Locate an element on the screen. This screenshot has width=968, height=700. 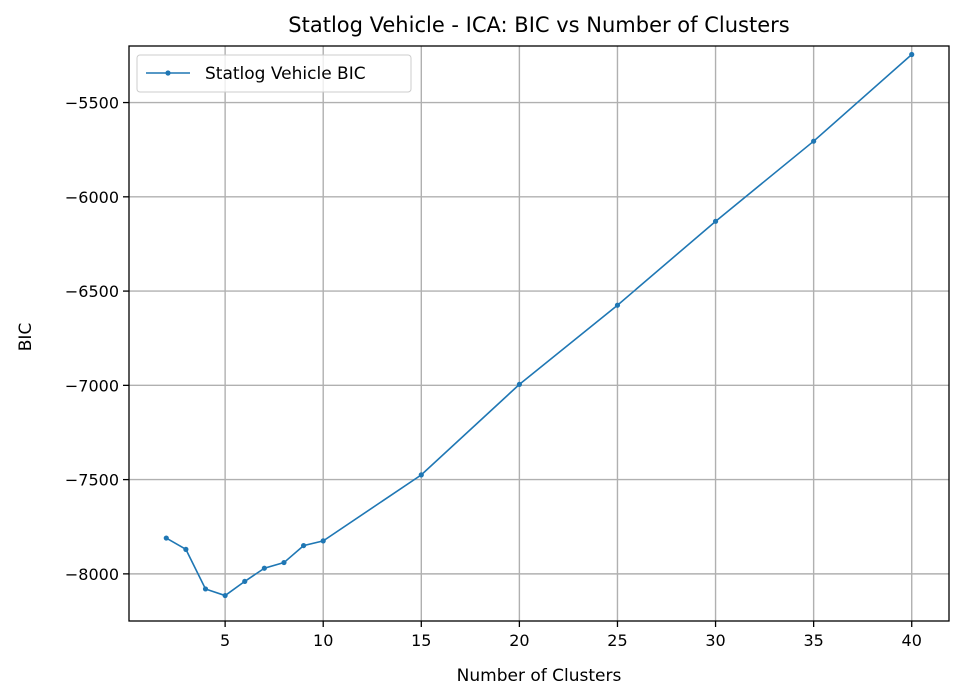
y-tick-label: −7500 is located at coordinates (92, 480).